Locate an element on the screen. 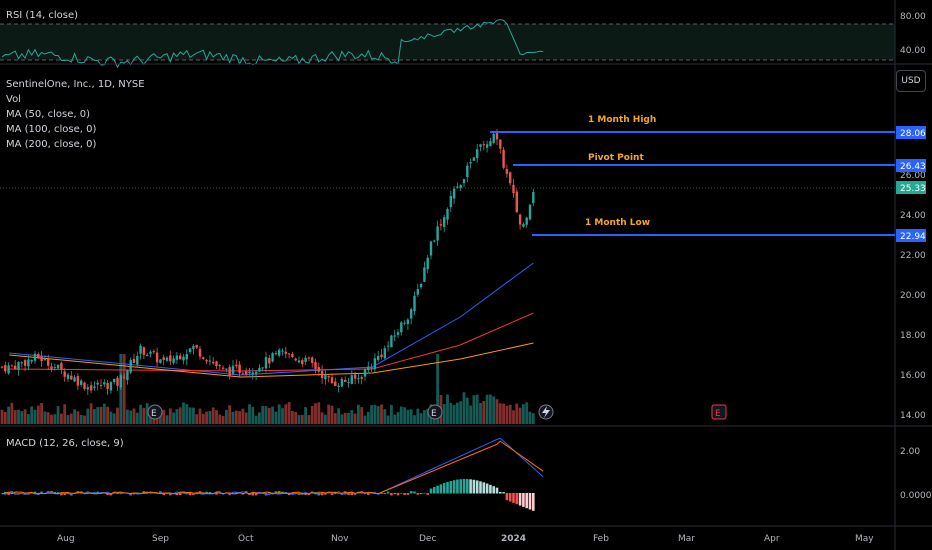 This screenshot has height=550, width=932. earnings-marker-sep: E is located at coordinates (155, 412).